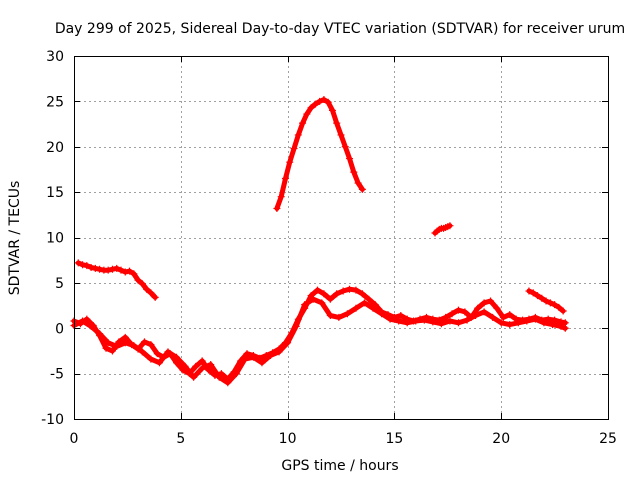 The image size is (640, 480). I want to click on series-track-peak, so click(319, 154).